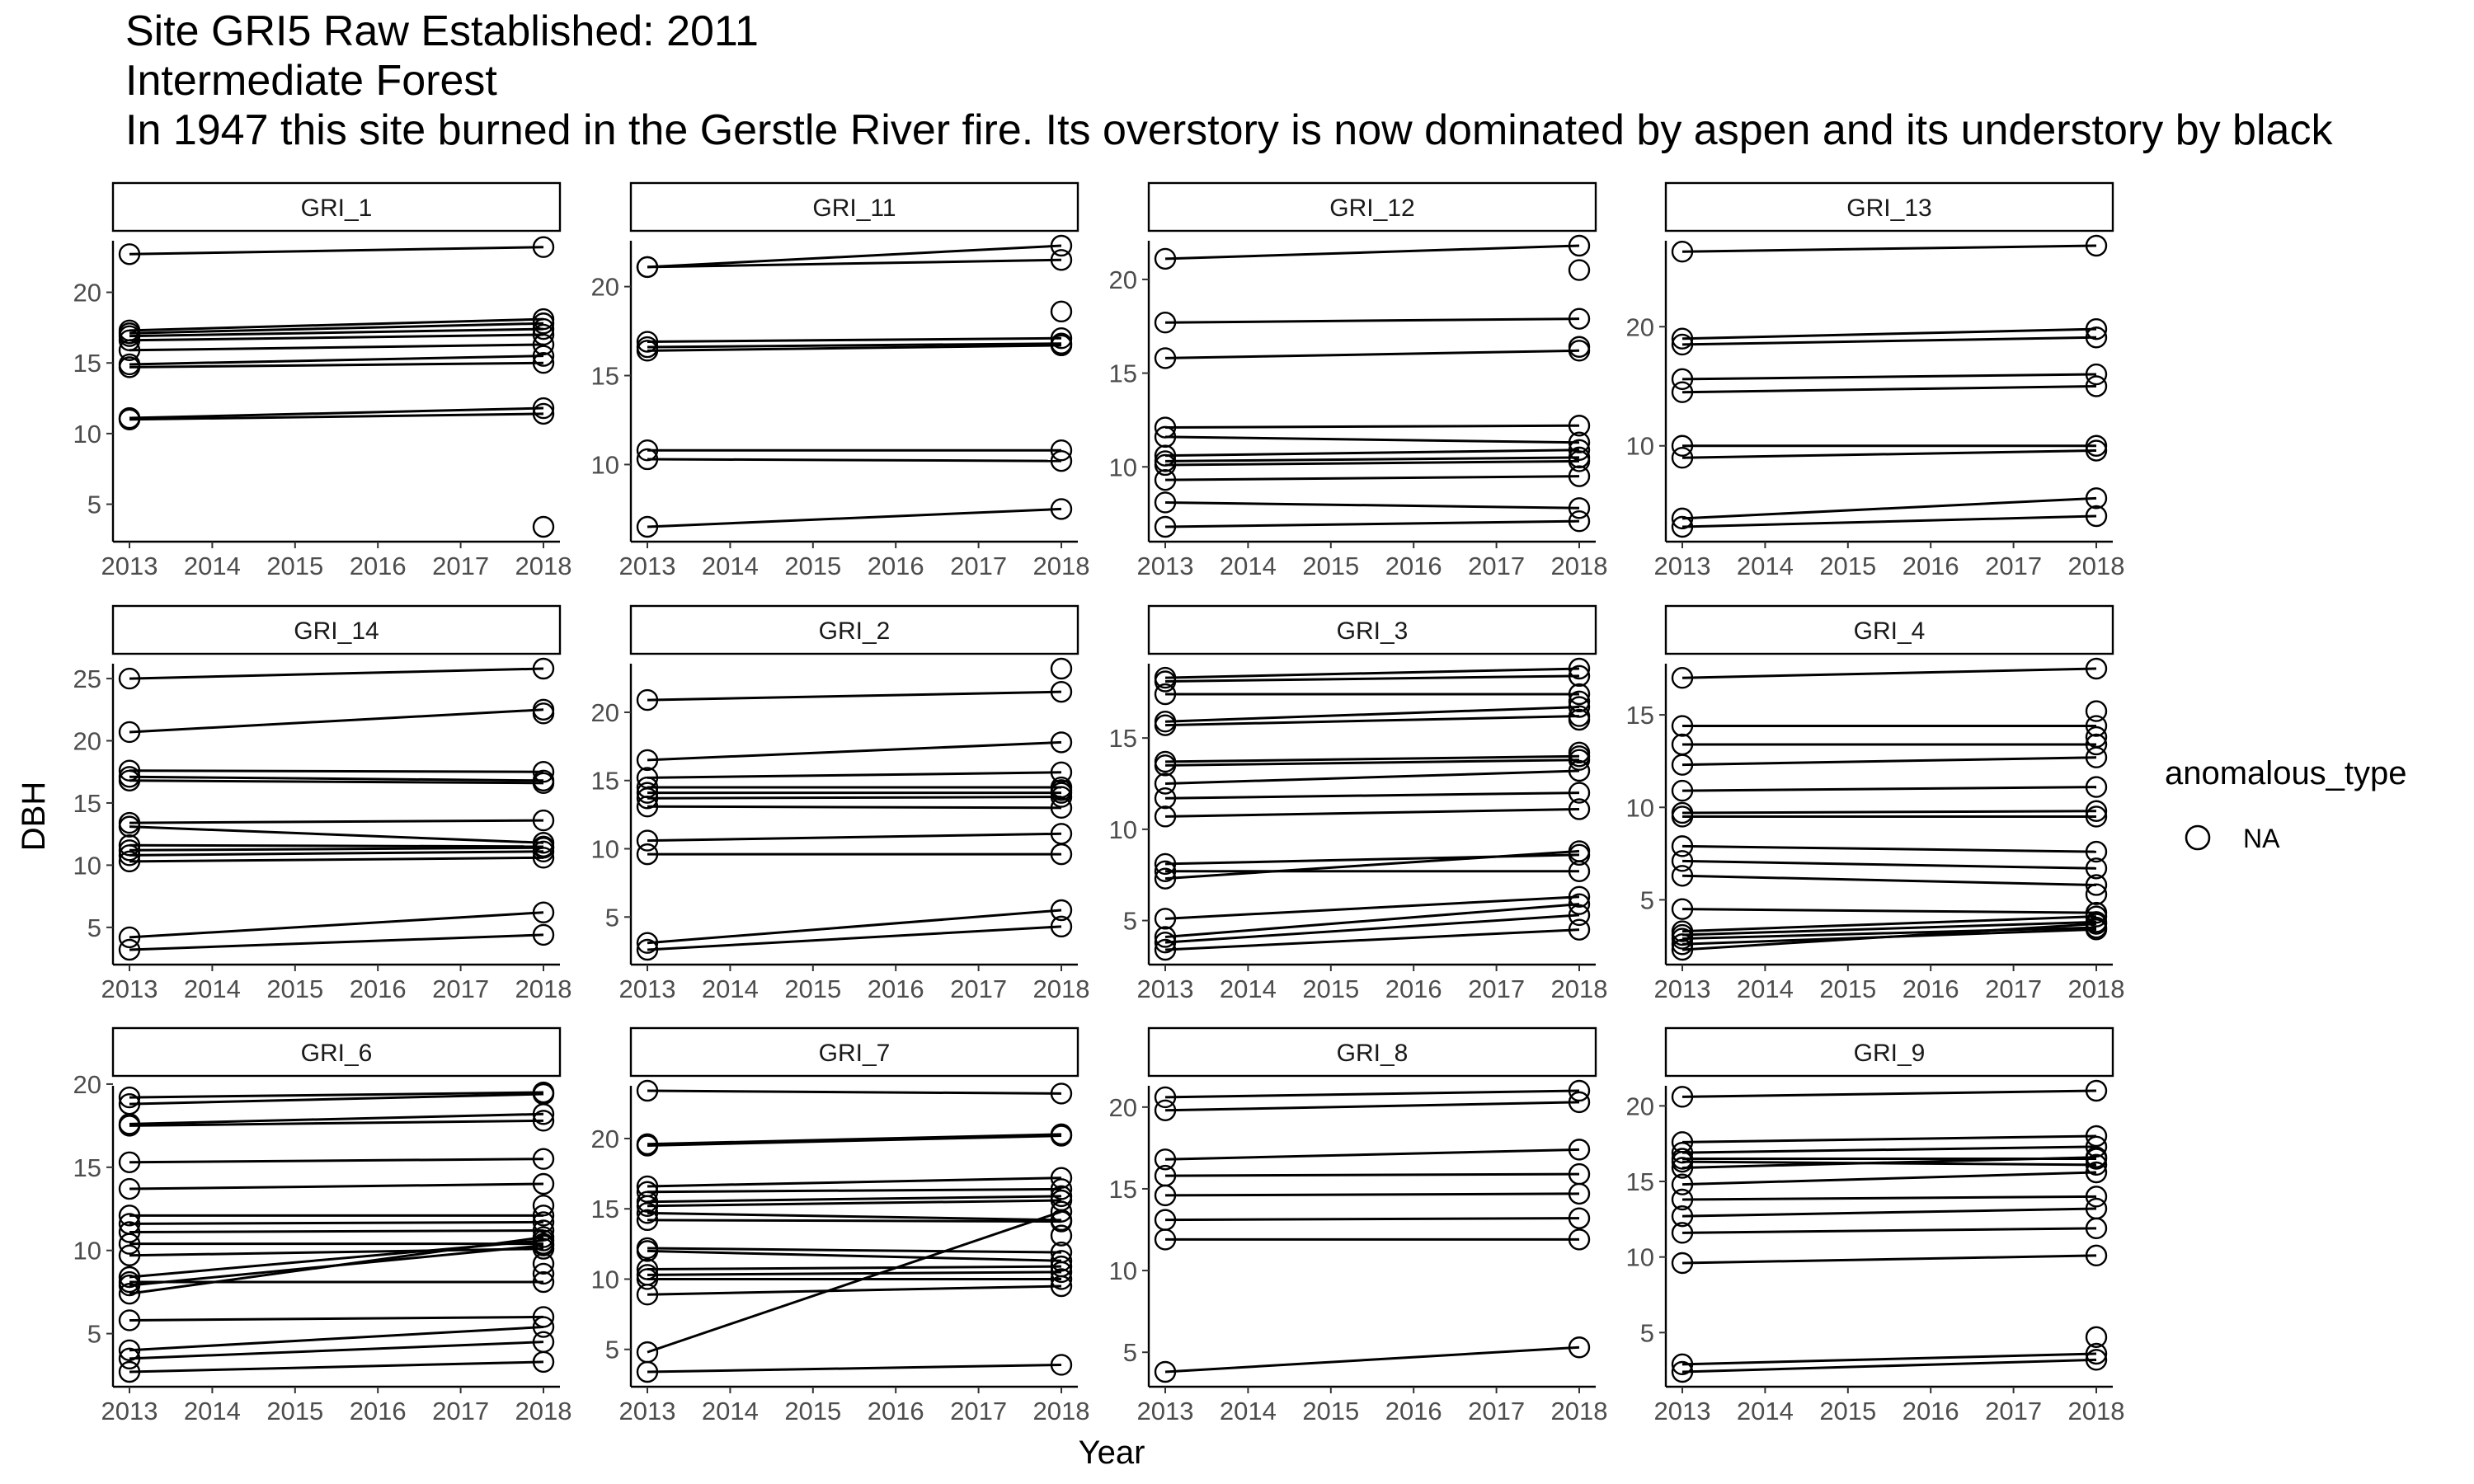 This screenshot has height=1484, width=2474. What do you see at coordinates (34, 816) in the screenshot?
I see `y-axis-label: DBH` at bounding box center [34, 816].